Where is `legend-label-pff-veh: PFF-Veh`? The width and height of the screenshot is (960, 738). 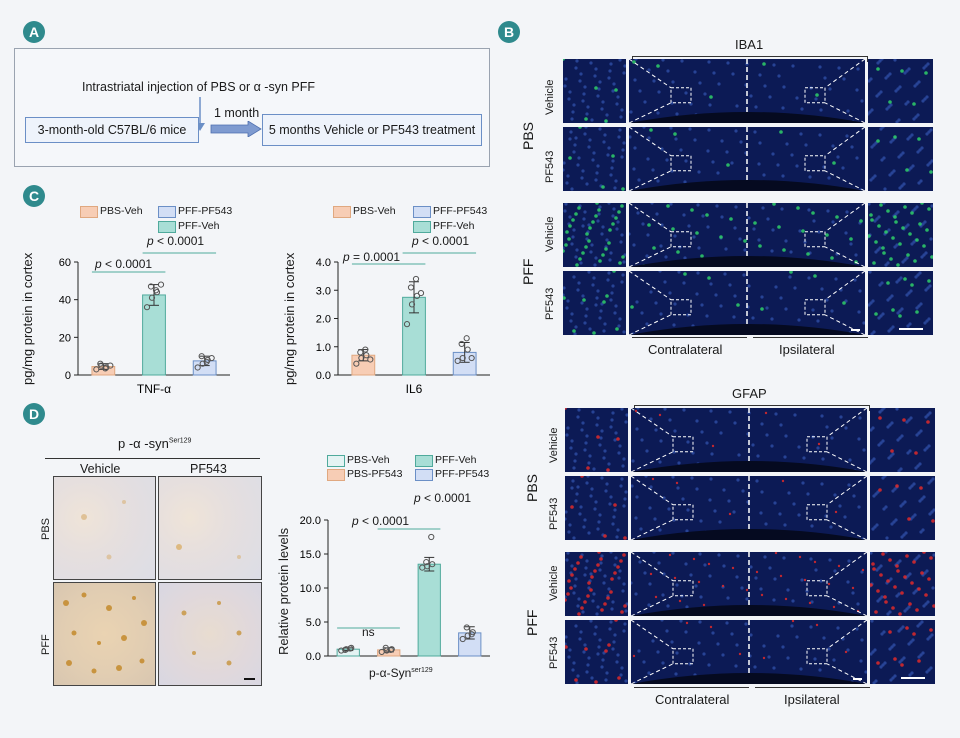
legend-label-pff-veh: PFF-Veh is located at coordinates (199, 226).